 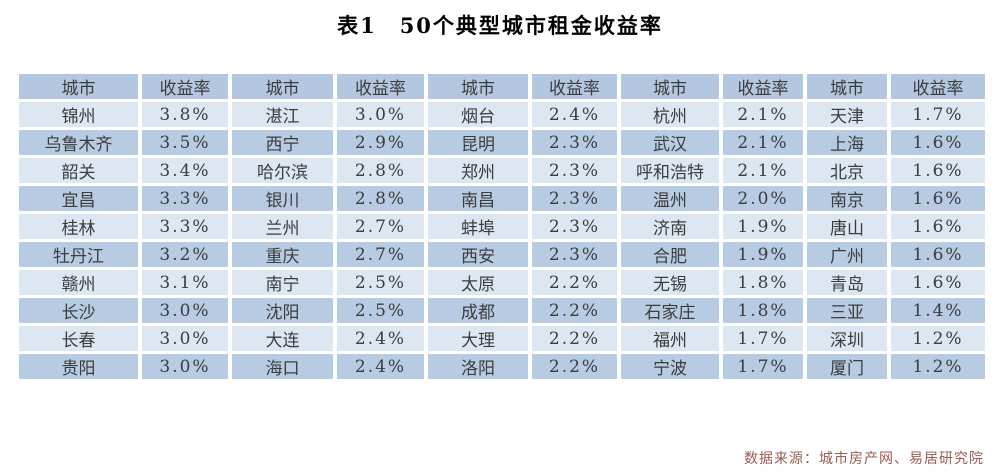 I want to click on header-row: 城市 收益率 城市 收益率 城市 收益率 城市 收益率 城市 收益率, so click(x=502, y=86).